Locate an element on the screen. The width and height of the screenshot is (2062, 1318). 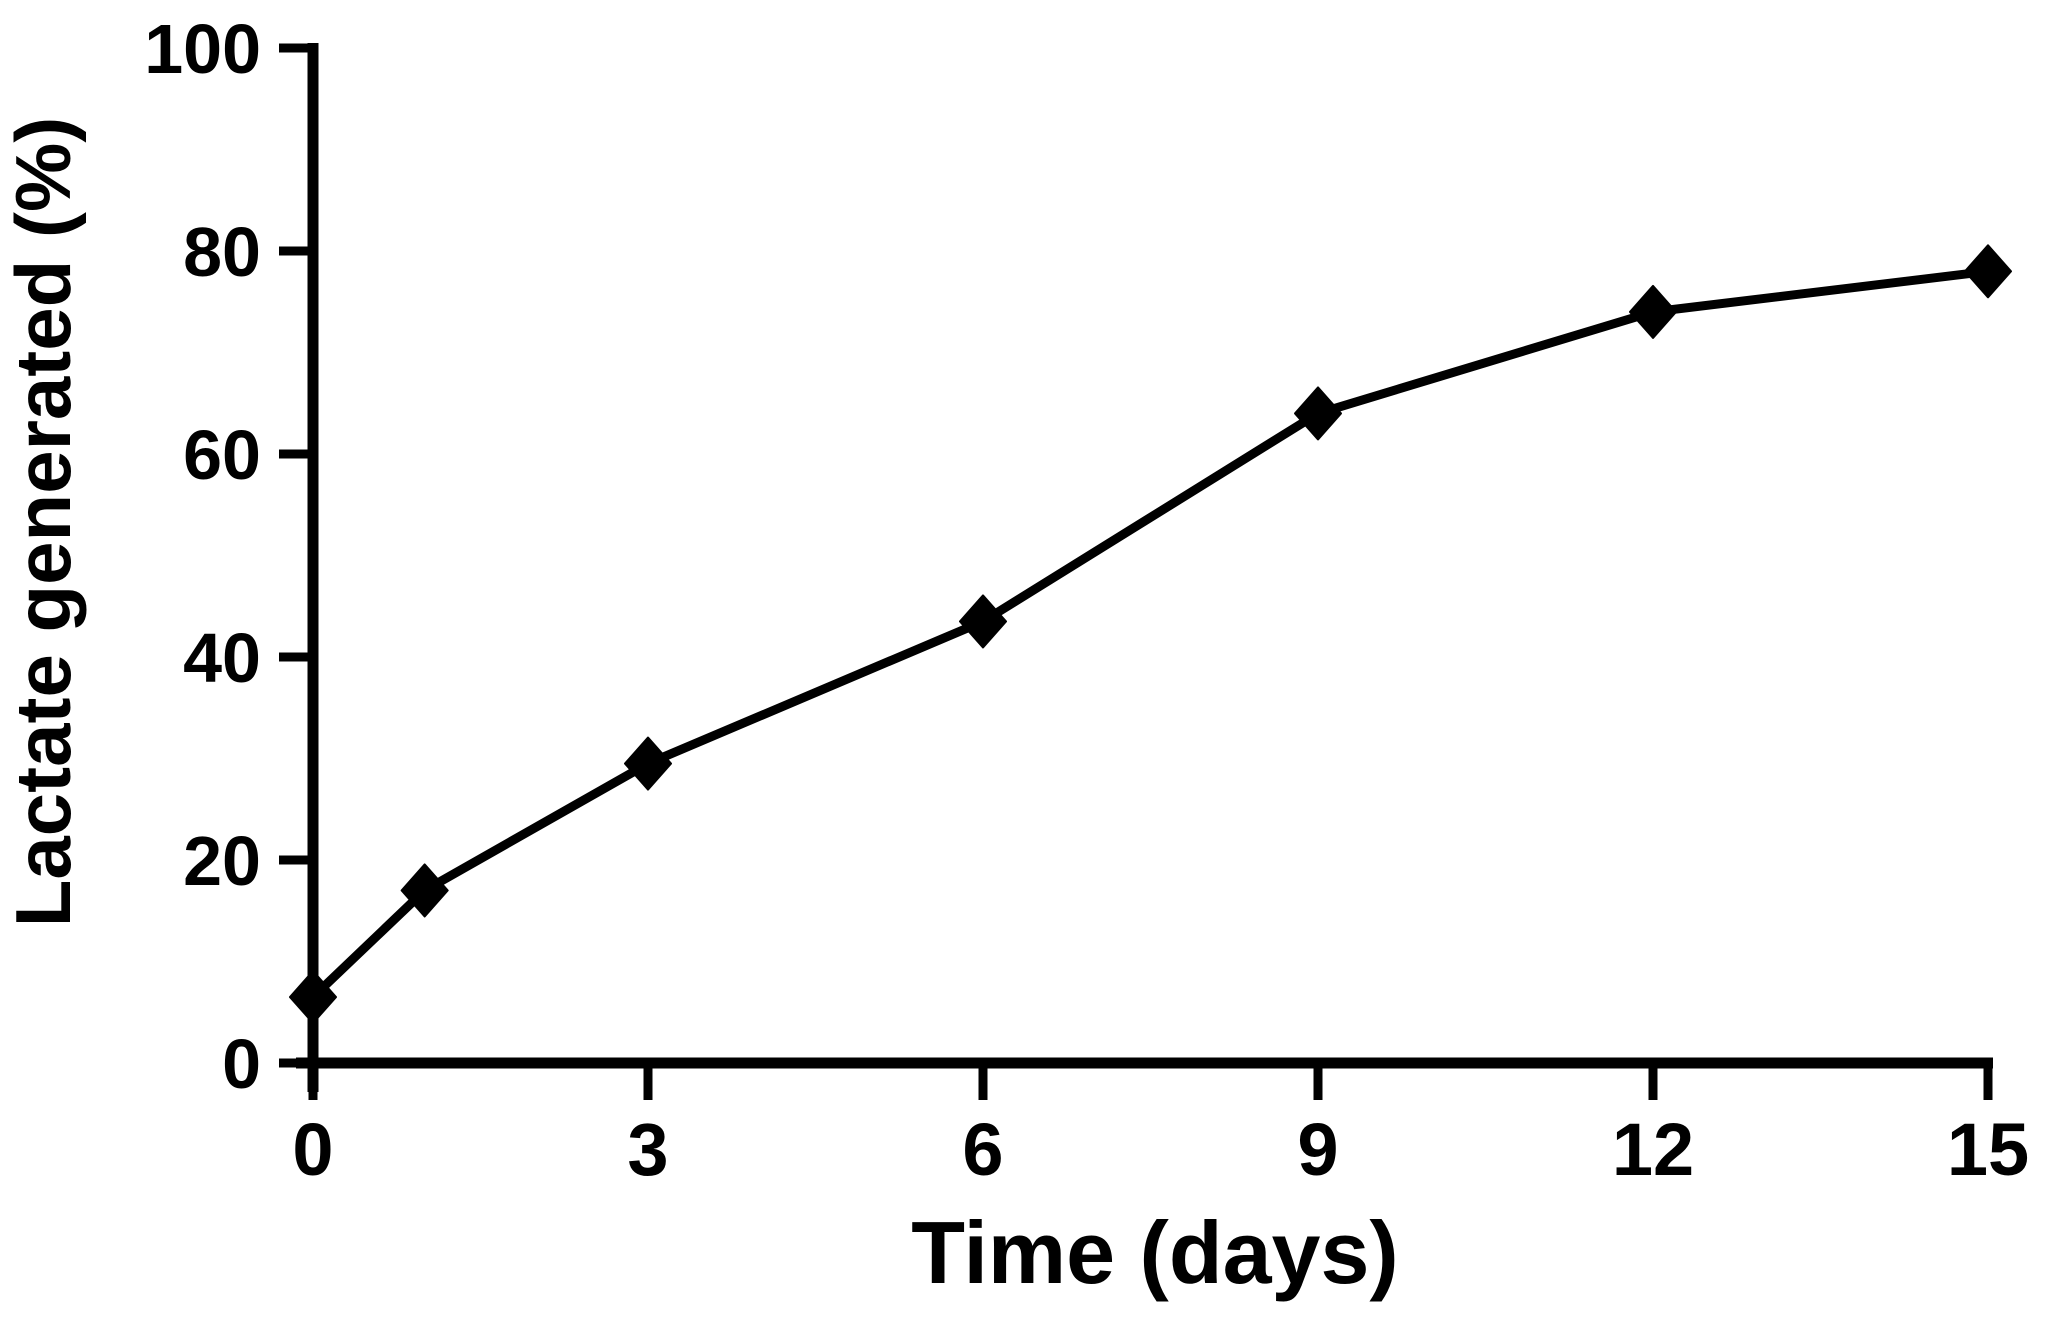
x-tick-label: 3 is located at coordinates (647, 1149).